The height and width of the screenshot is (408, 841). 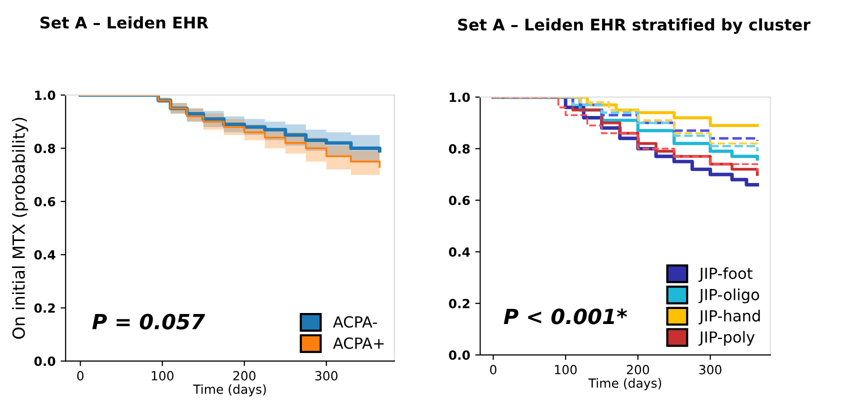 I want to click on legend-label: JIP-poly, so click(x=726, y=338).